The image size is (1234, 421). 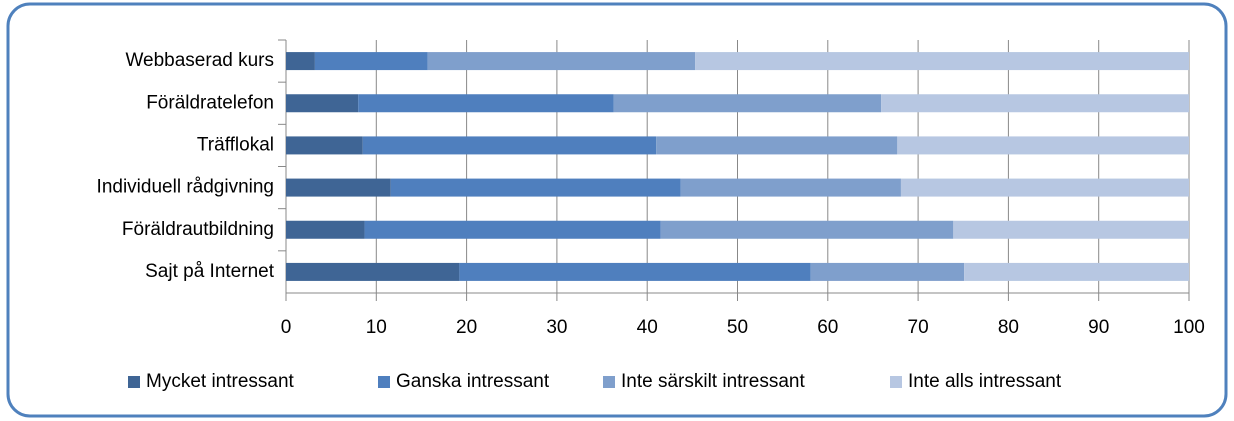 What do you see at coordinates (918, 327) in the screenshot?
I see `x-tick-label: 70` at bounding box center [918, 327].